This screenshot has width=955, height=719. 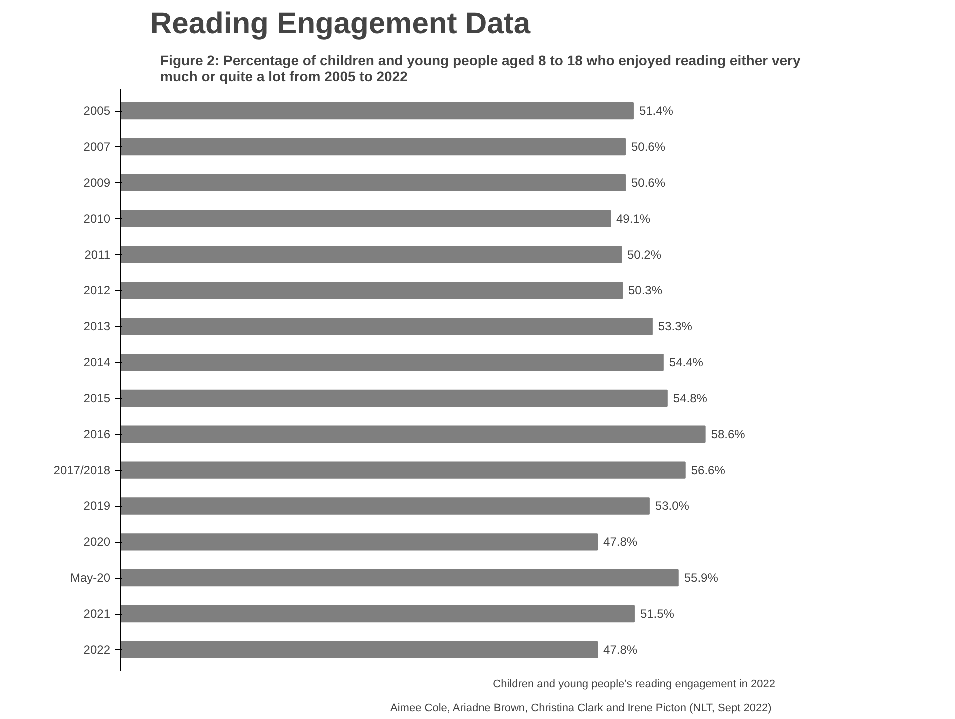 I want to click on y-tick-label: 2020, so click(x=97, y=542).